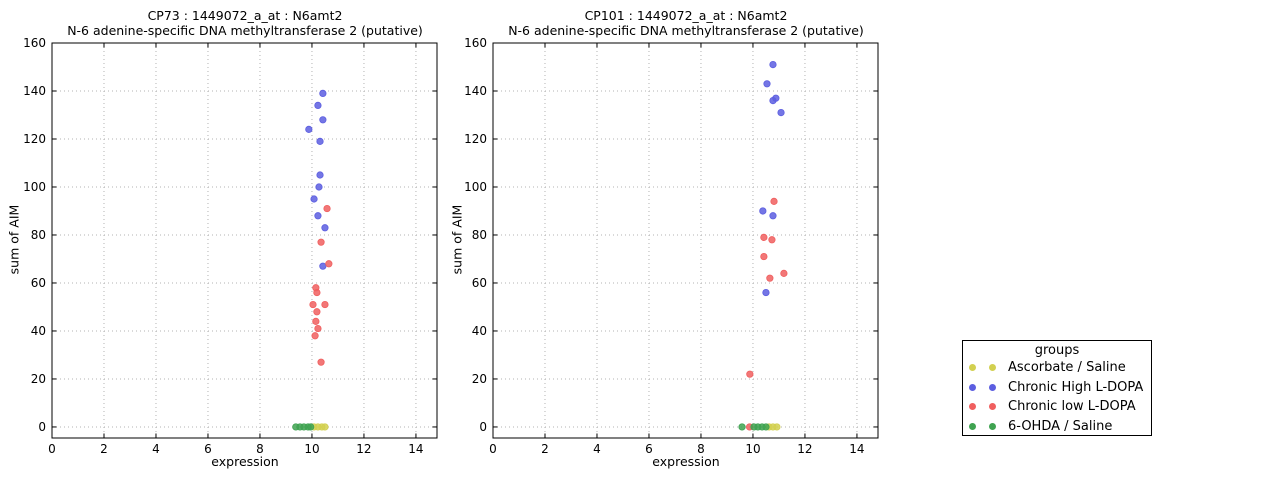  I want to click on x-tick-label: 4, so click(156, 449).